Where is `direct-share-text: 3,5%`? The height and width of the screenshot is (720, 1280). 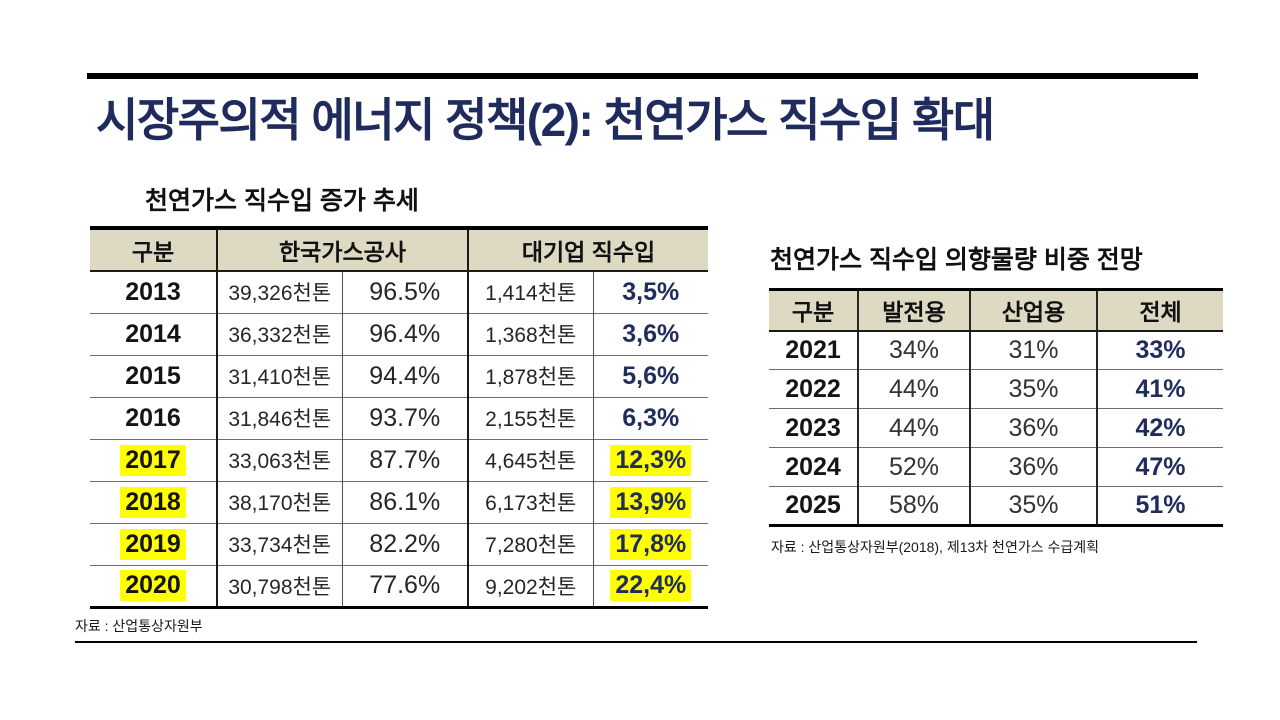 direct-share-text: 3,5% is located at coordinates (651, 291).